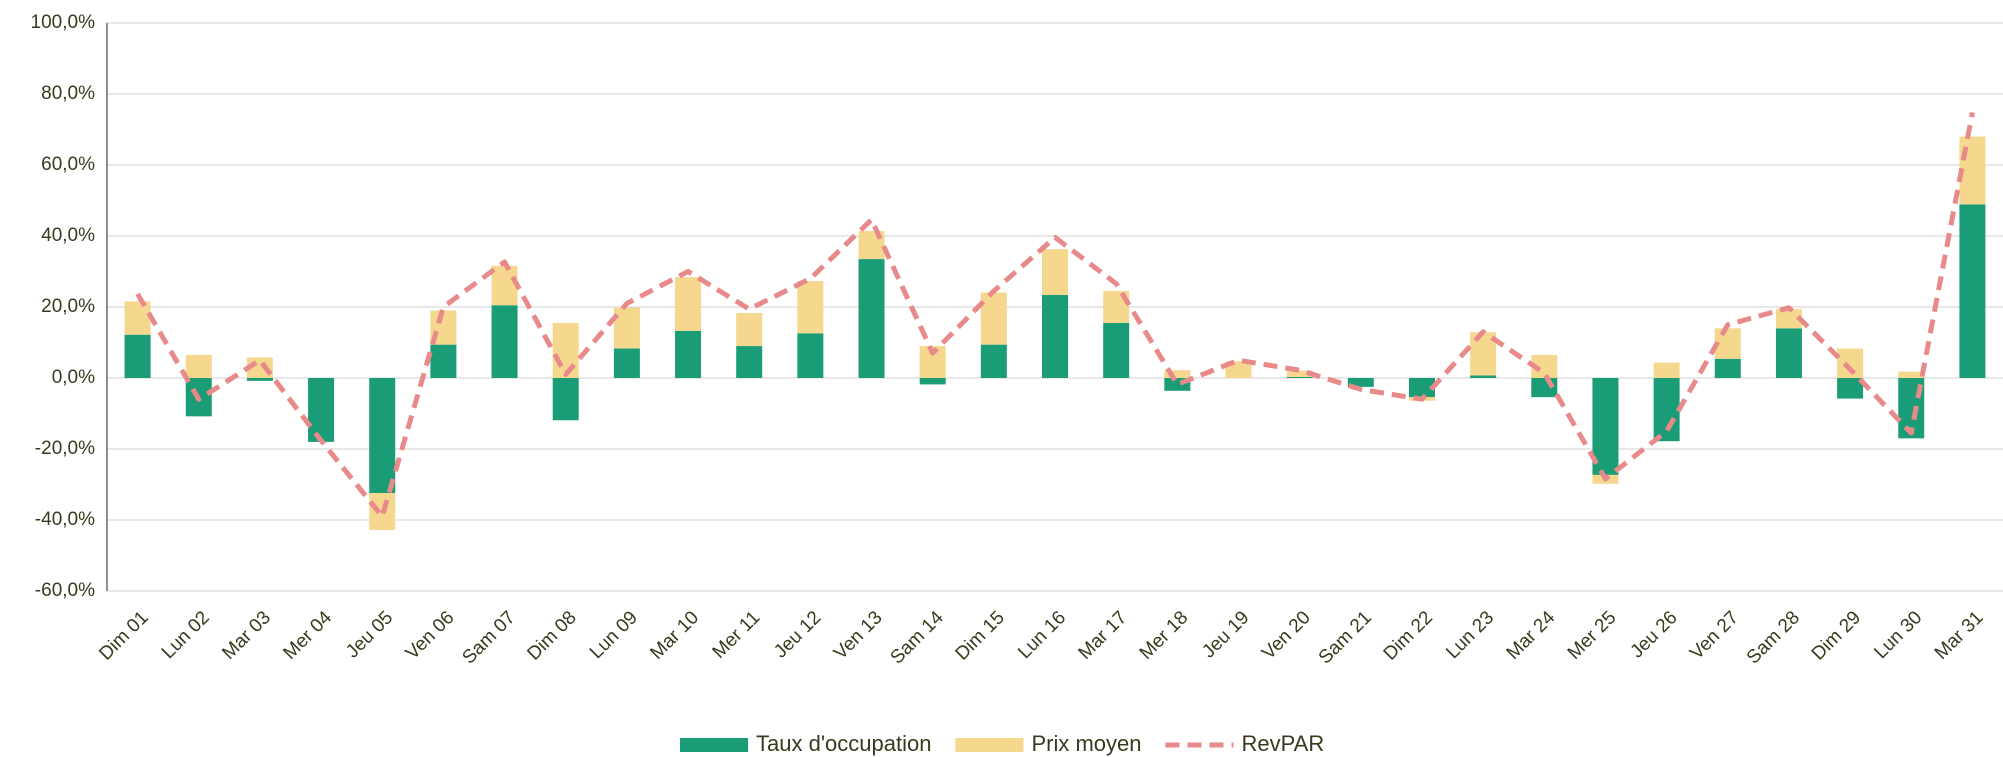  What do you see at coordinates (551, 635) in the screenshot?
I see `x-tick-label: Dim 08` at bounding box center [551, 635].